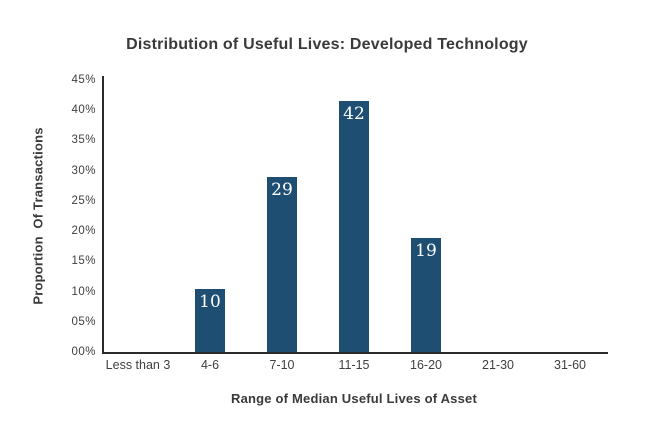 The width and height of the screenshot is (654, 423). What do you see at coordinates (210, 216) in the screenshot?
I see `bar-slot-4-6: 10` at bounding box center [210, 216].